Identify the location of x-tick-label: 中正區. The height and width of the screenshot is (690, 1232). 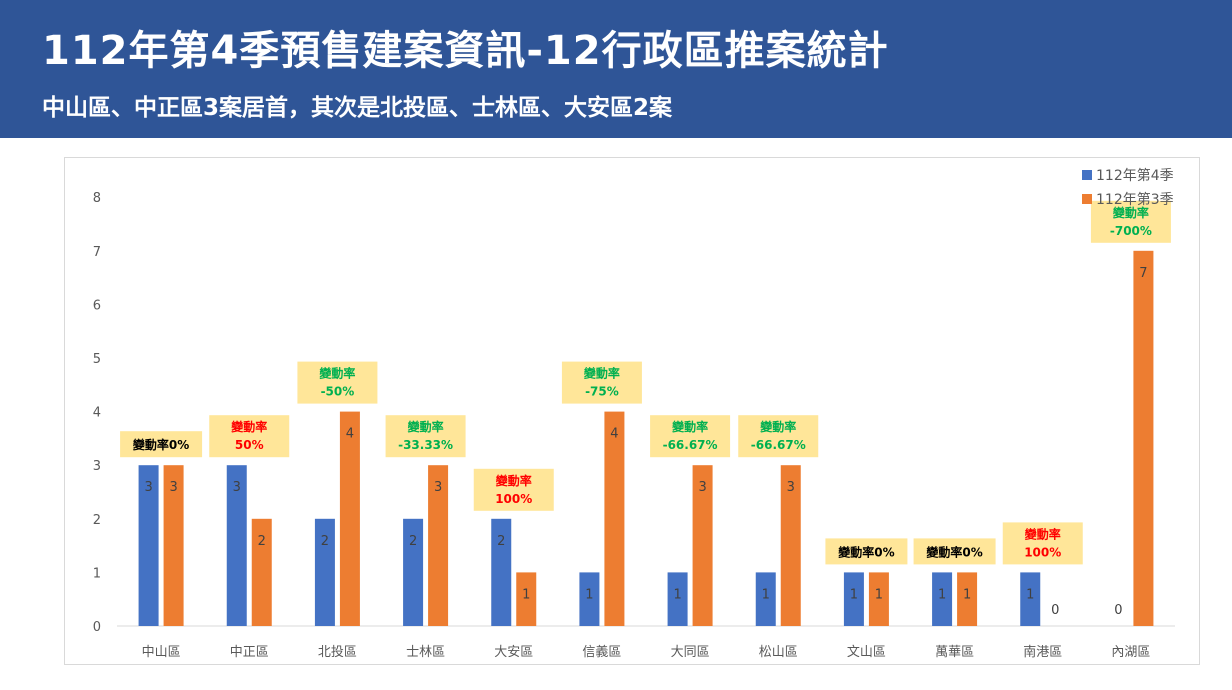
(249, 652).